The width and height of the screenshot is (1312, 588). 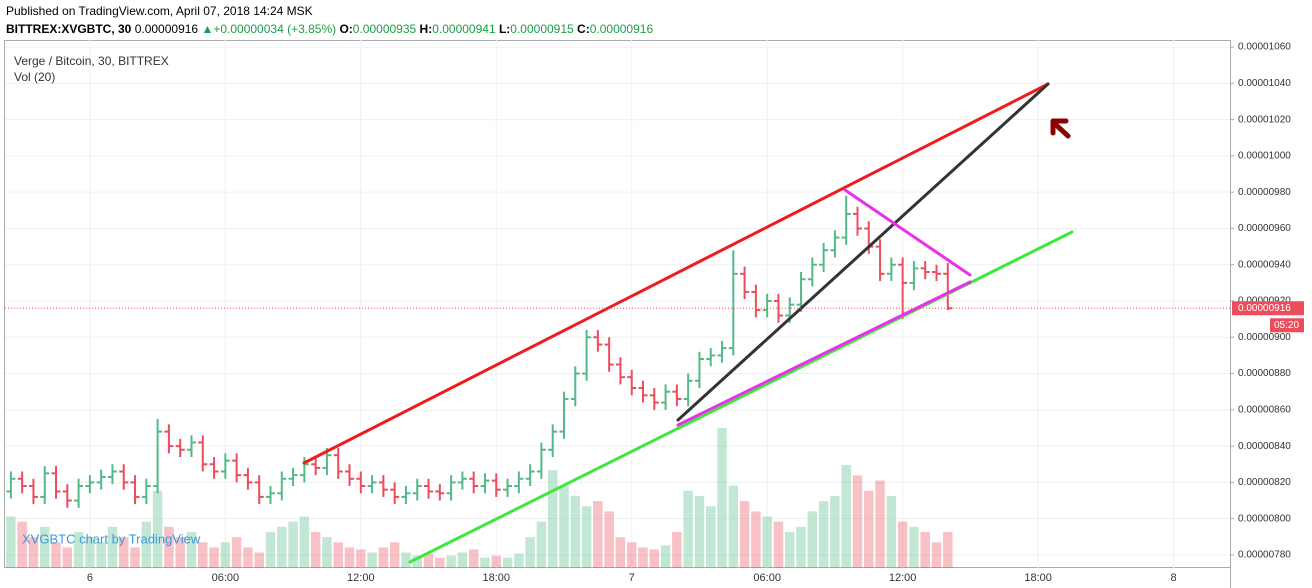 I want to click on volume-label: Vol (20), so click(x=34, y=77).